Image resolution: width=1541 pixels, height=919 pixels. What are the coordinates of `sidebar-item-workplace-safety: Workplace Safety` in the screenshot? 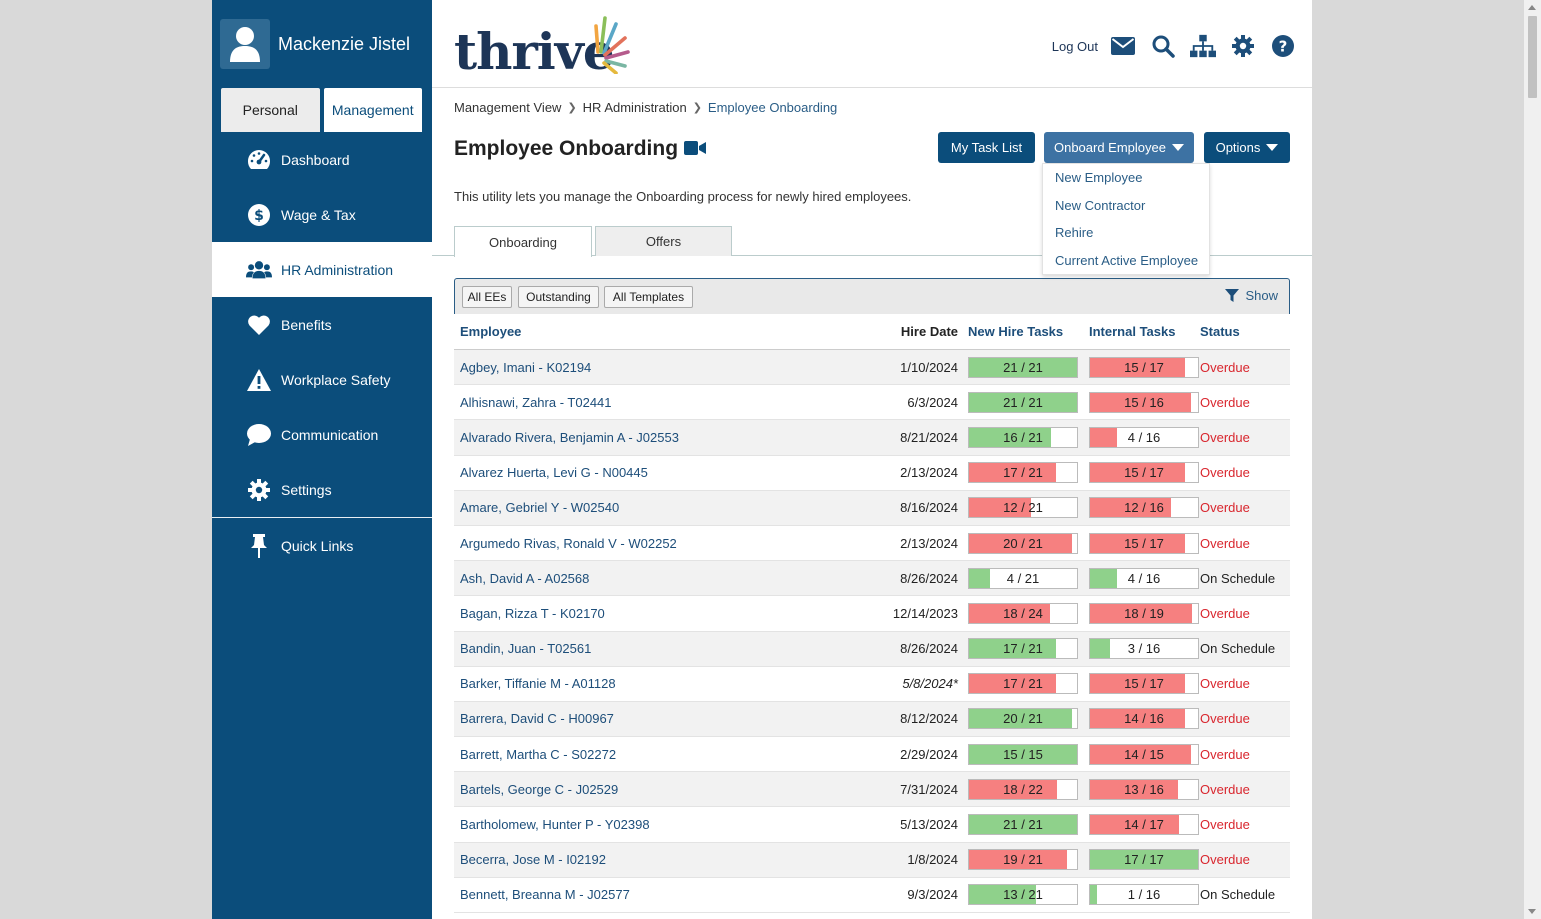 It's located at (322, 379).